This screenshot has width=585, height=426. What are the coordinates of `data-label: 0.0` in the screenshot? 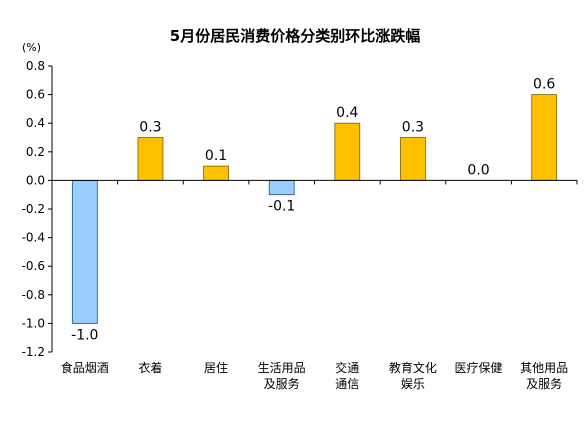 It's located at (478, 170).